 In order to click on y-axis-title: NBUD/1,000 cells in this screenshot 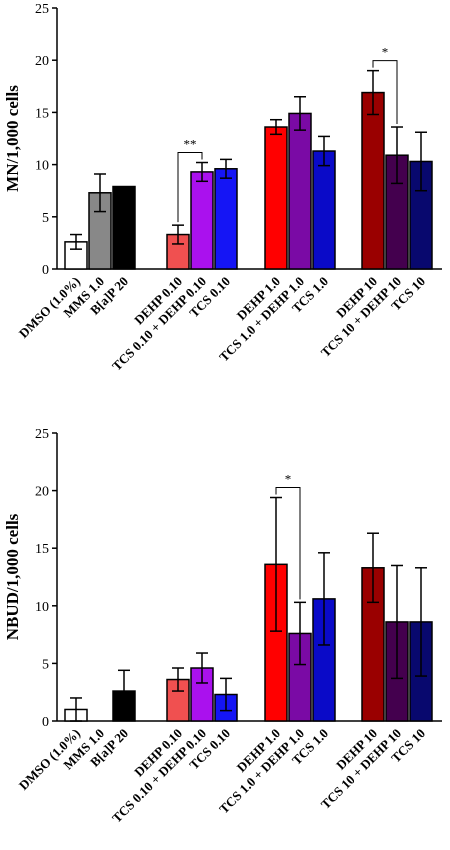, I will do `click(12, 576)`.